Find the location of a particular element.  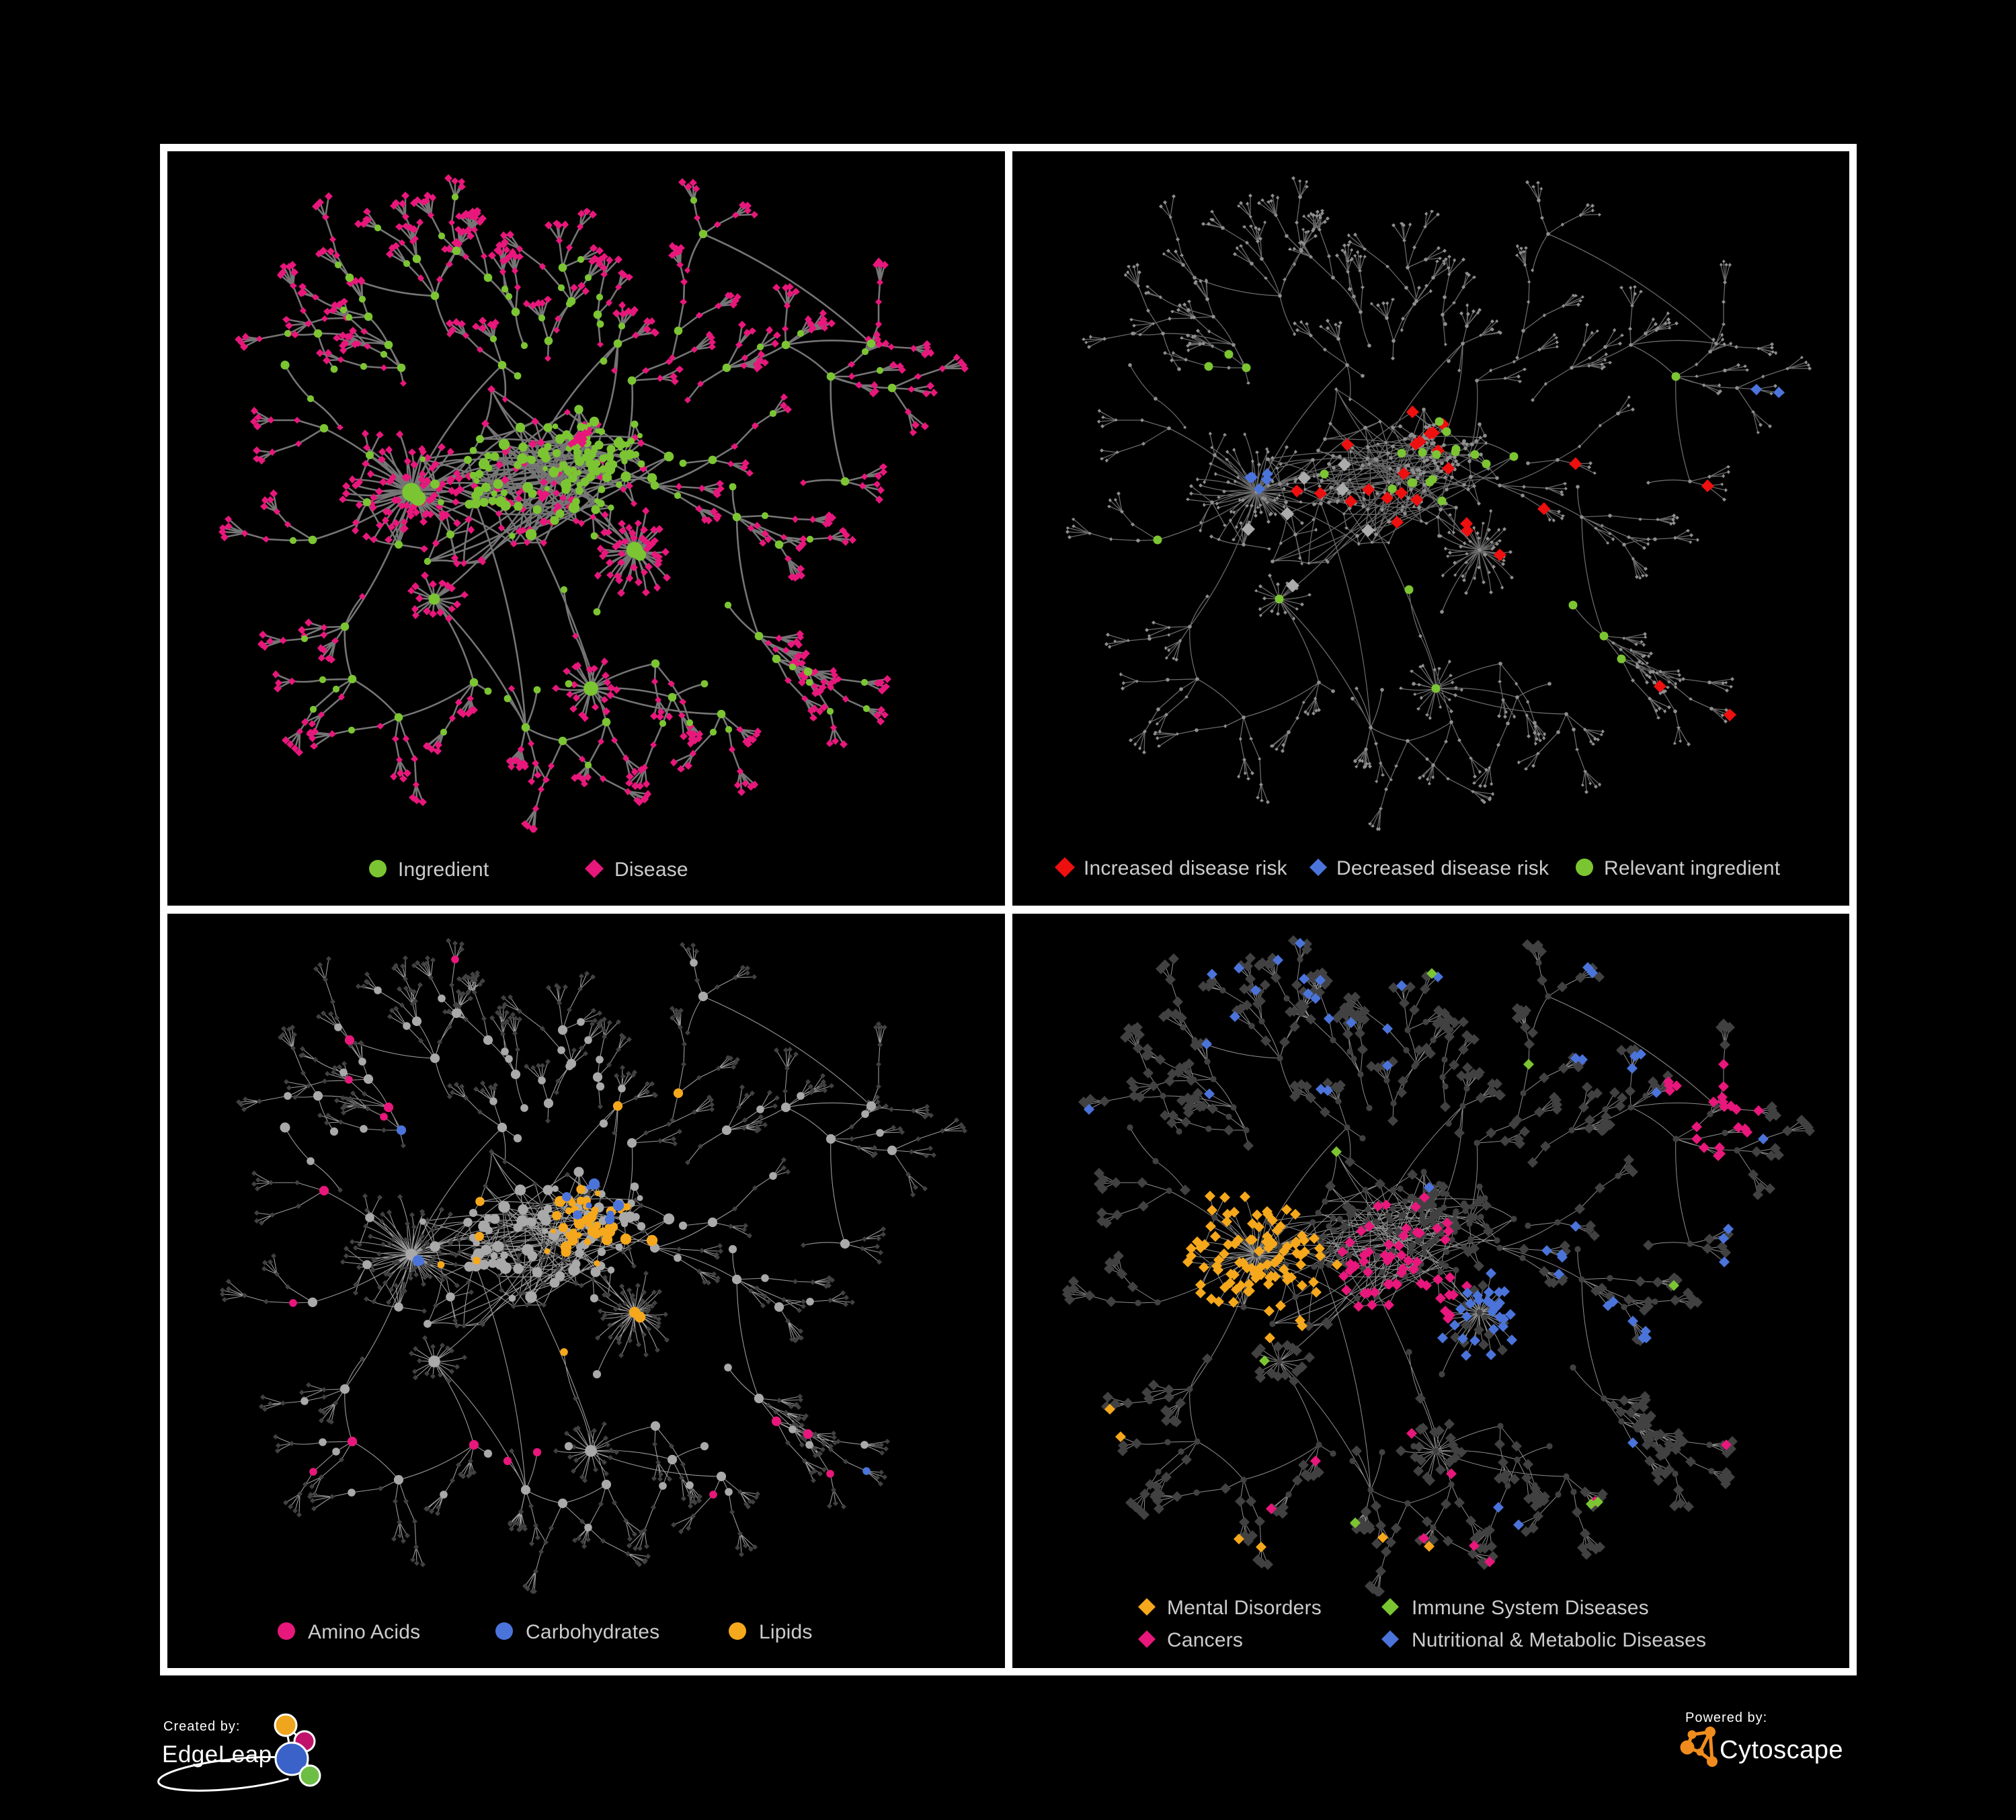

svg-text: Cytoscape is located at coordinates (1781, 1750).